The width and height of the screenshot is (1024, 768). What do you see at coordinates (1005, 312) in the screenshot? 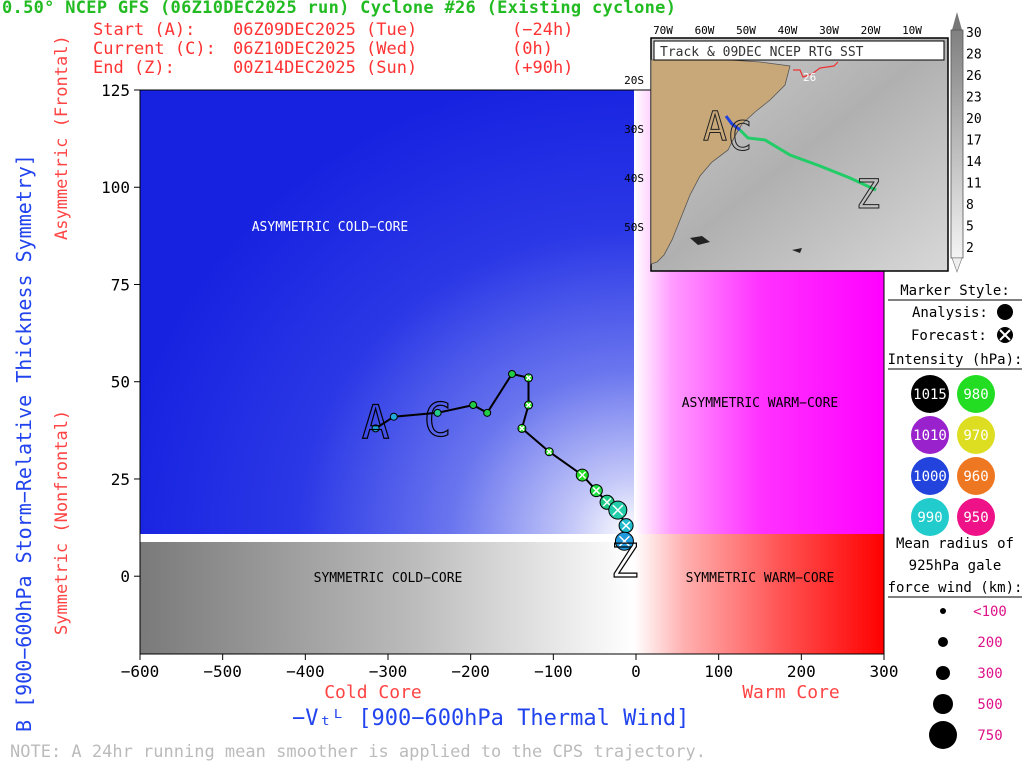
I see `legend-analysis-marker` at bounding box center [1005, 312].